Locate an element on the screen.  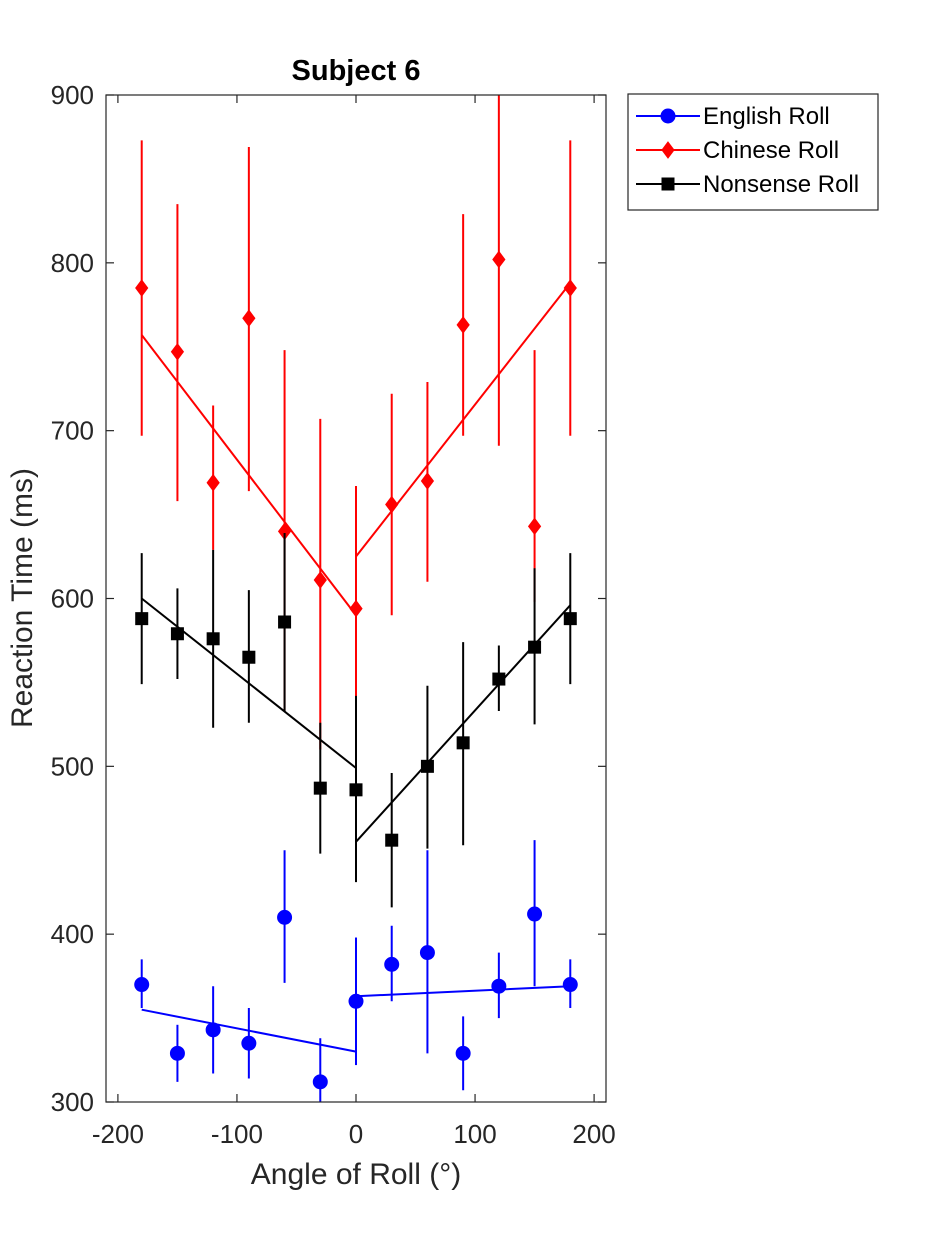
series-english-roll is located at coordinates (356, 971).